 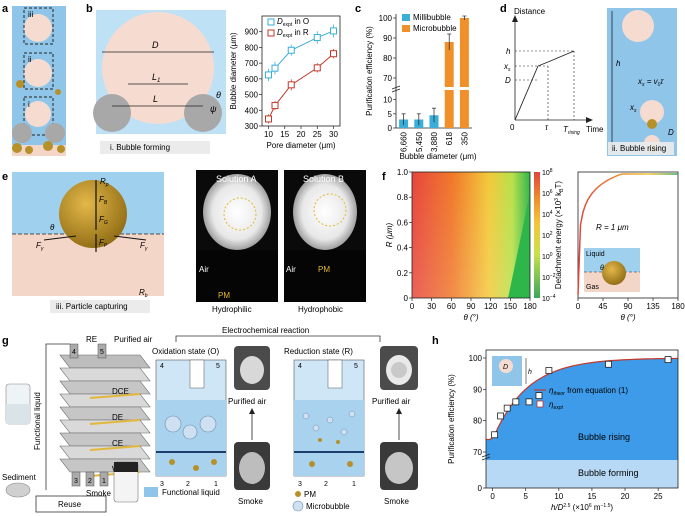 What do you see at coordinates (608, 473) in the screenshot?
I see `h-region-forming-label: Bubble forming` at bounding box center [608, 473].